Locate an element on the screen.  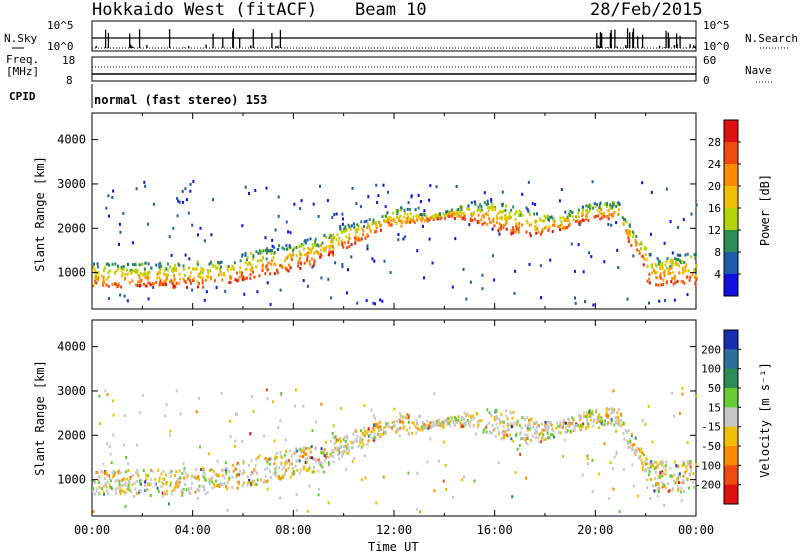
y-tick-label: 1000 is located at coordinates (71, 273).